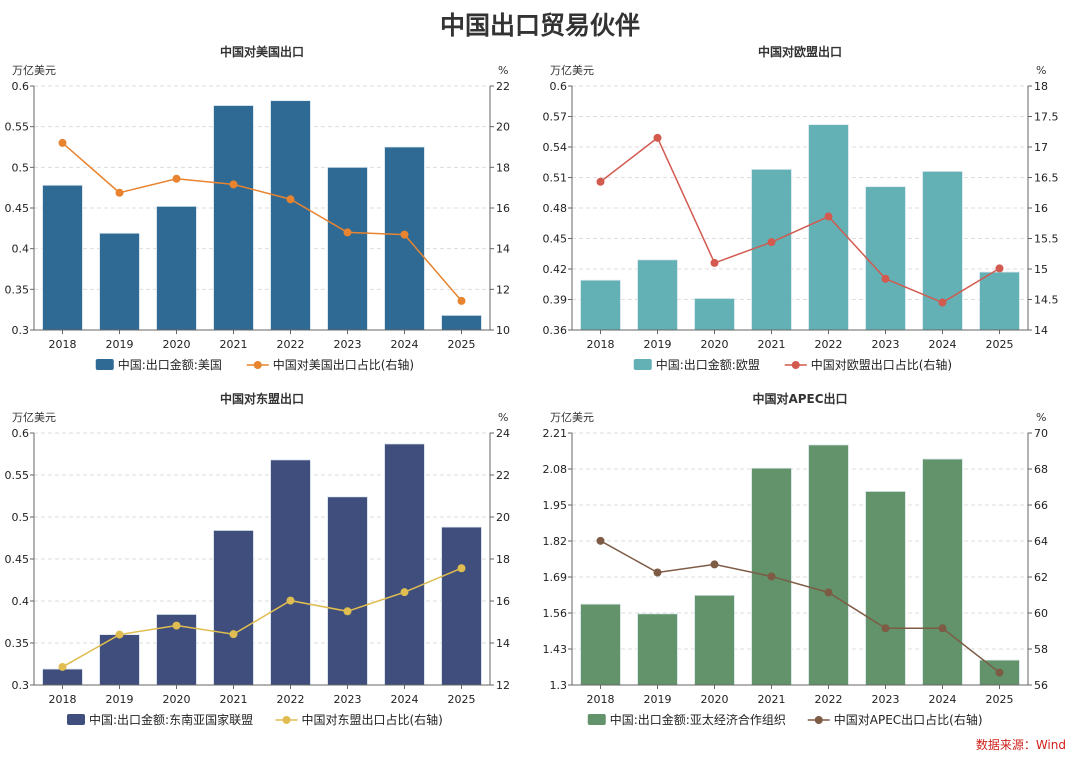  Describe the element at coordinates (1046, 300) in the screenshot. I see `right-tick-label: 14.5` at that location.